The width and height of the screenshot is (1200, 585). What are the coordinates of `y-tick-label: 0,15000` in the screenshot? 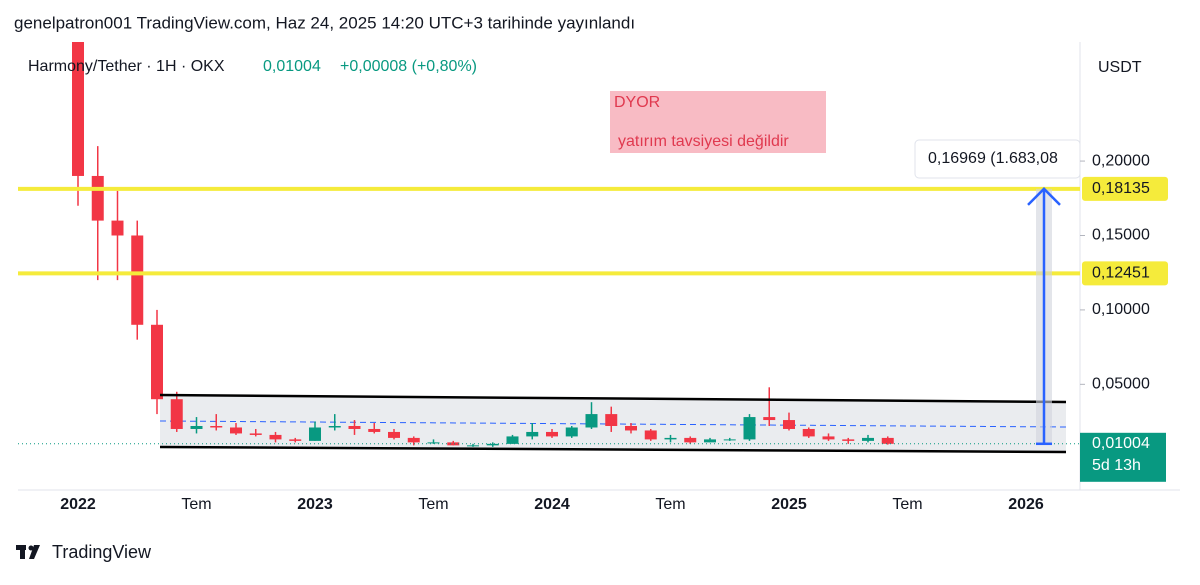 It's located at (1121, 235).